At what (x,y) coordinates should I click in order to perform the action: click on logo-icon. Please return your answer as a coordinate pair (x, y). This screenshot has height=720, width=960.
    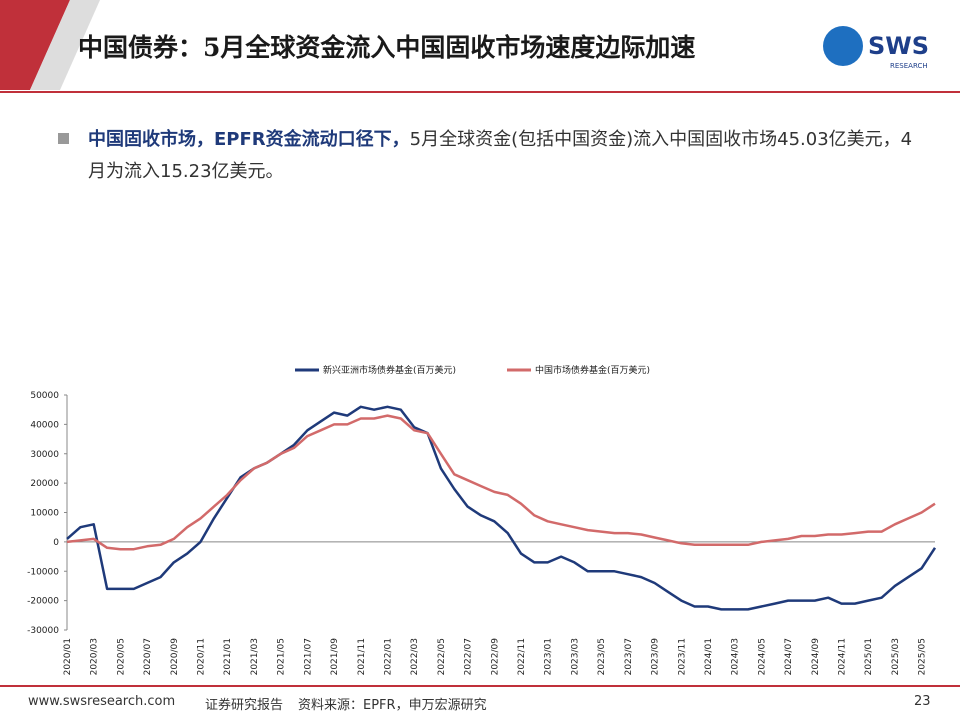
    Looking at the image, I should click on (843, 46).